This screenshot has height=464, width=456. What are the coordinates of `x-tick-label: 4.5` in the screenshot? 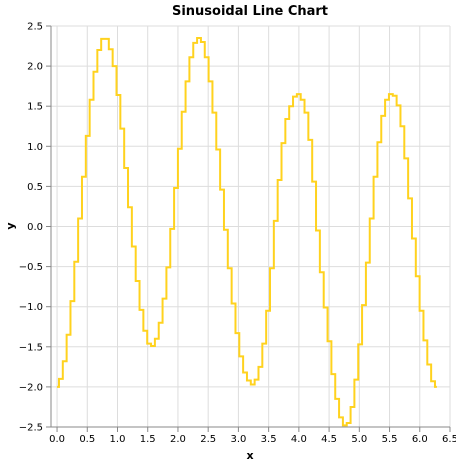 It's located at (329, 439).